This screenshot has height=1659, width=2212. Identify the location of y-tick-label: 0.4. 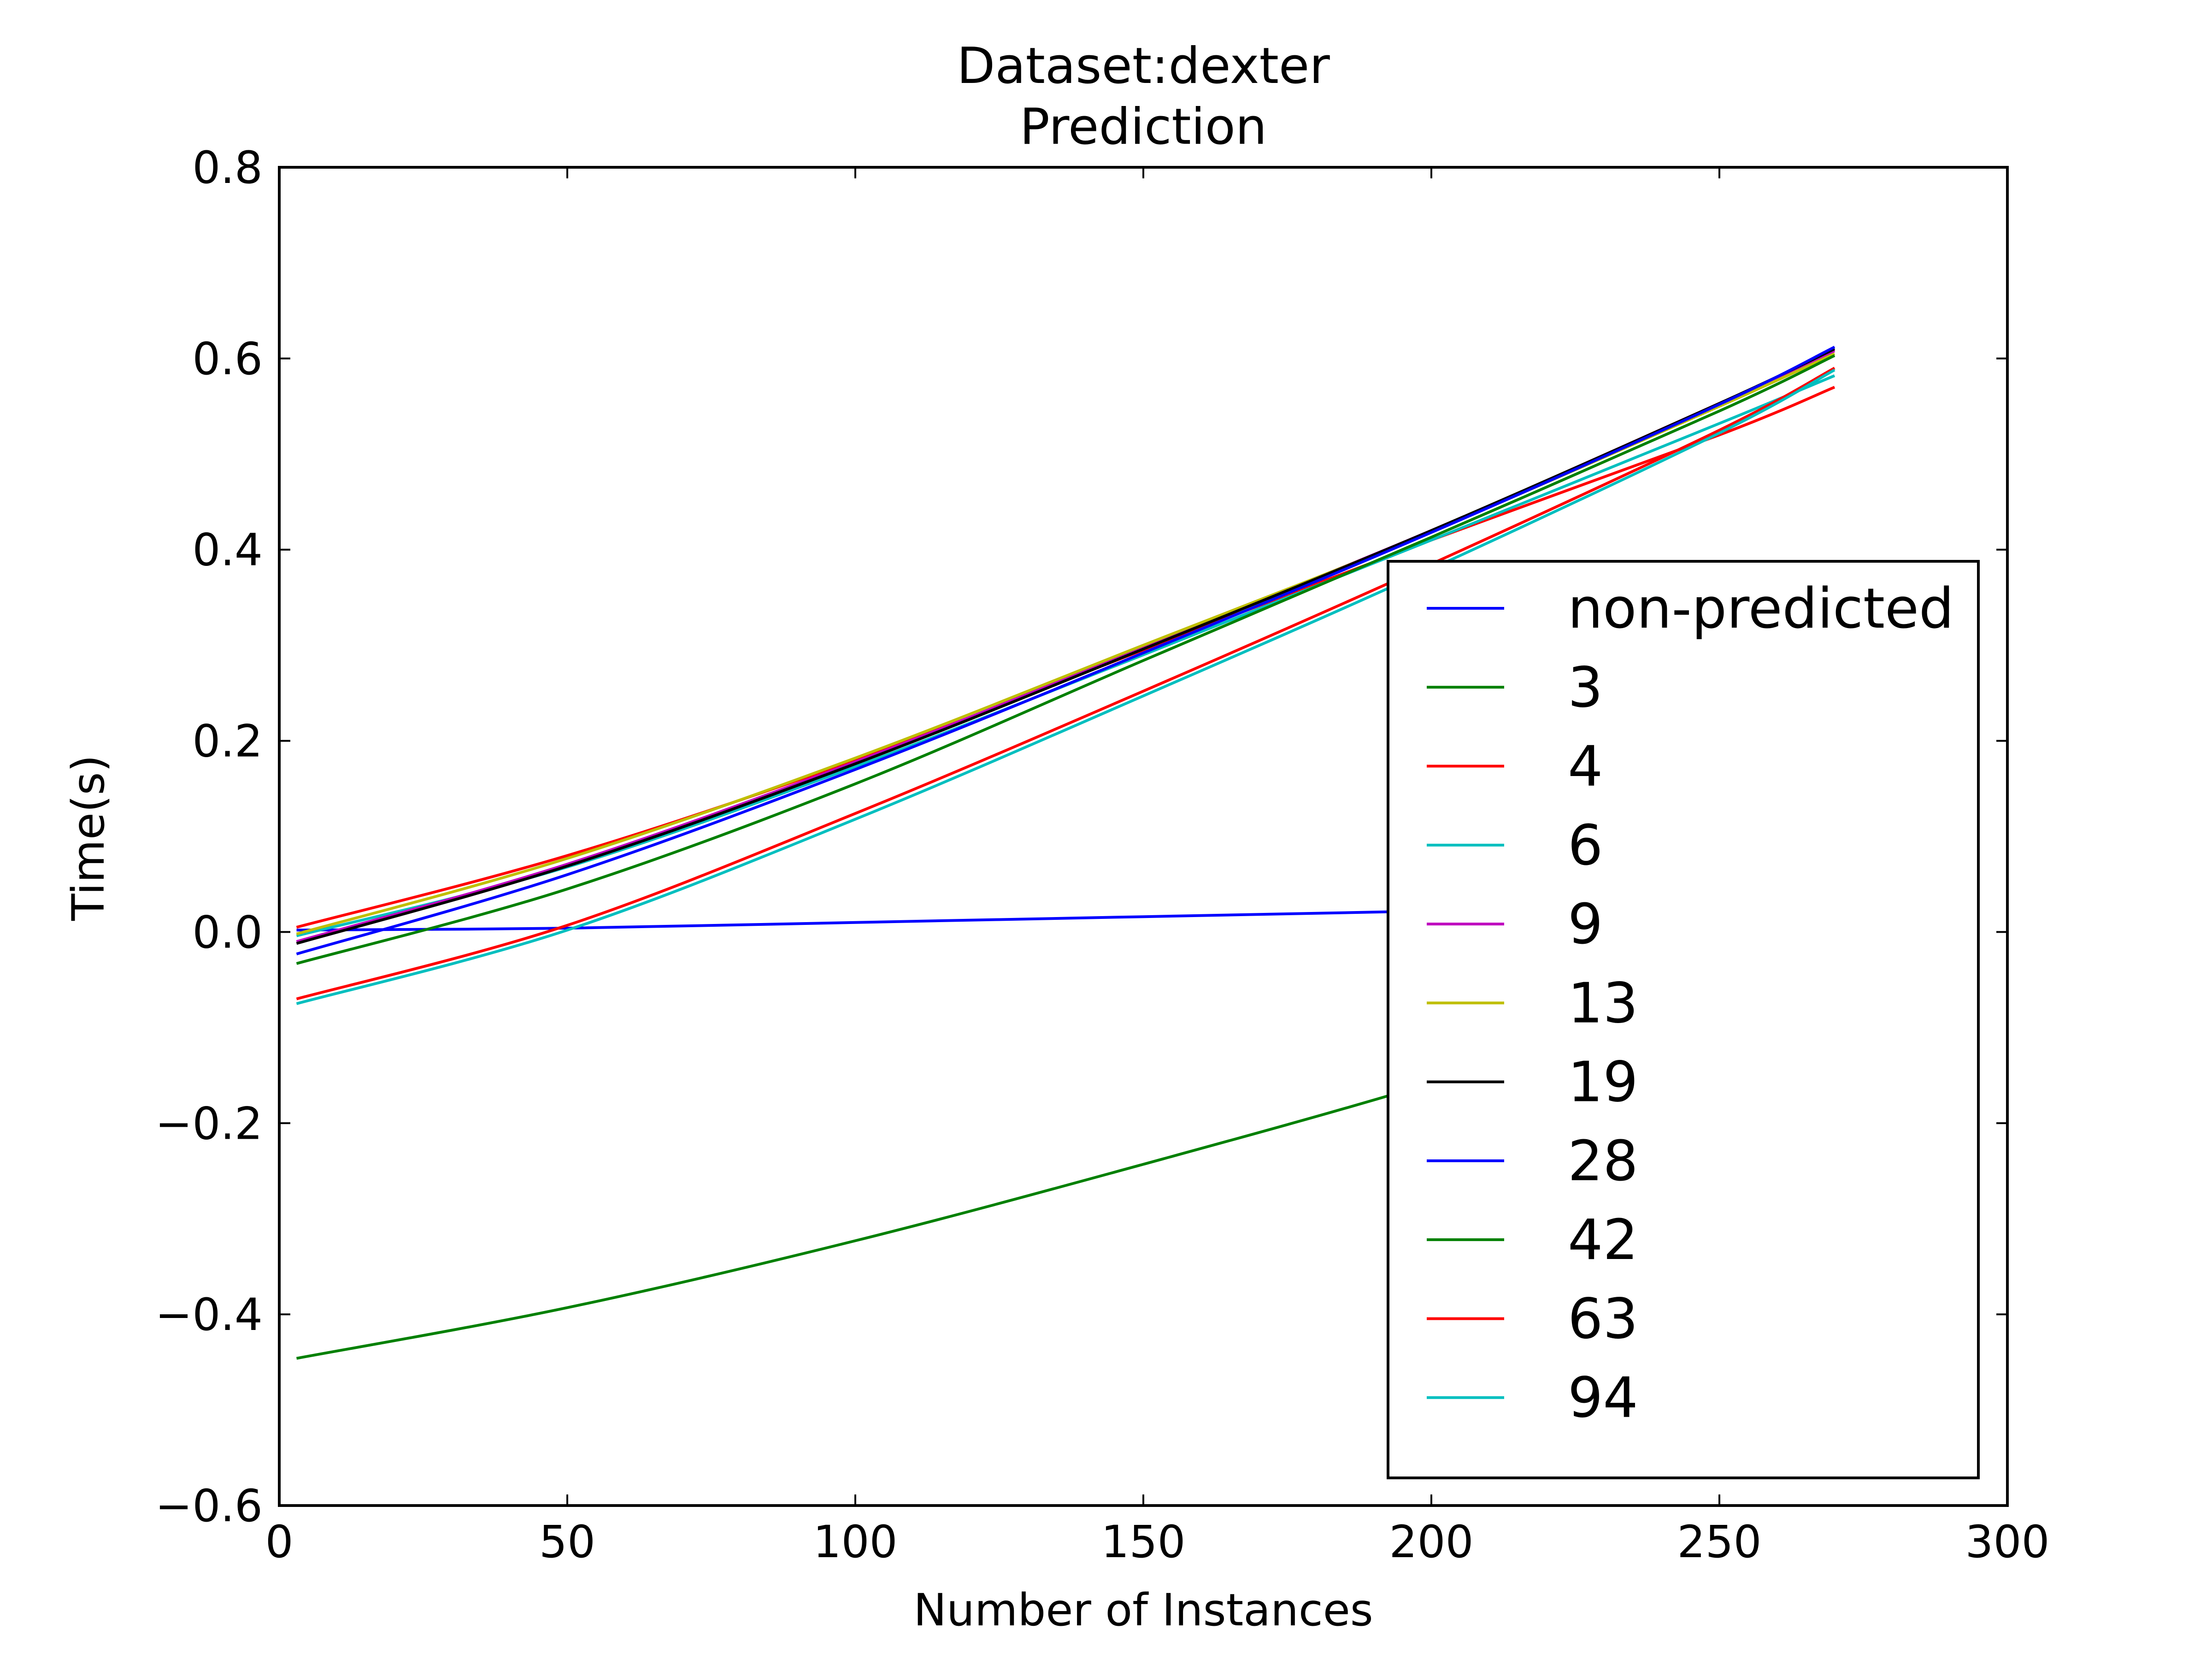
(227, 550).